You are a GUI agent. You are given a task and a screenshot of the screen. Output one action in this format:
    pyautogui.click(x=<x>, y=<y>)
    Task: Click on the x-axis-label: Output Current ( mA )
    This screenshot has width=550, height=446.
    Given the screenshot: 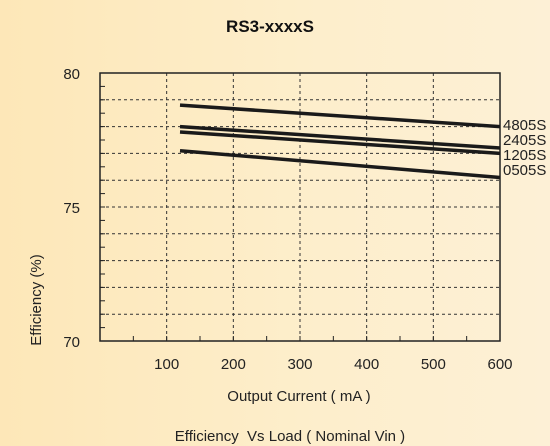 What is the action you would take?
    pyautogui.click(x=298, y=396)
    